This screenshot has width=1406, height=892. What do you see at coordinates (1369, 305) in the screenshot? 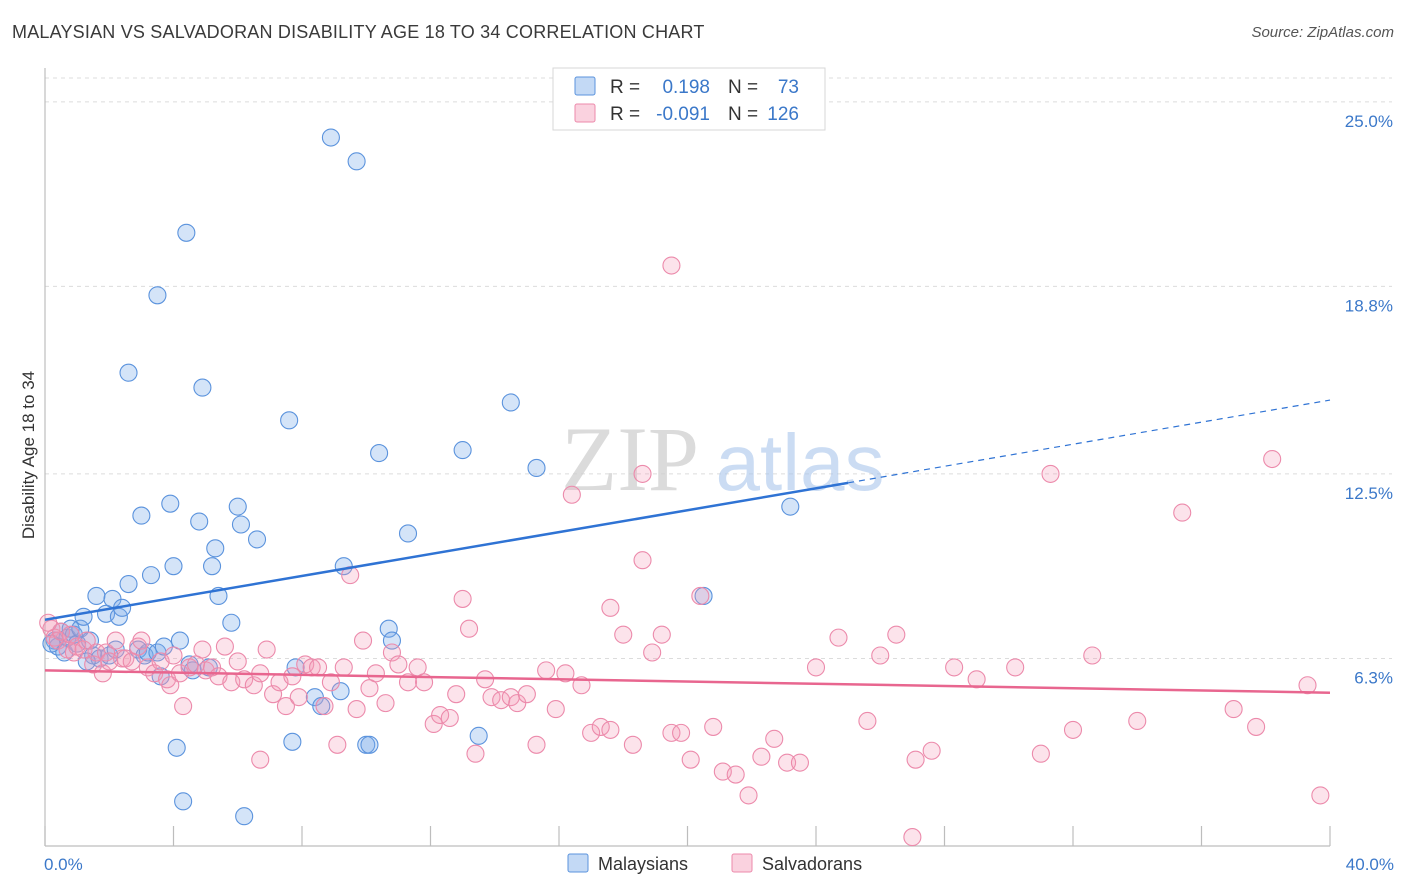
I see `y-tick-label: 18.8%` at bounding box center [1369, 305].